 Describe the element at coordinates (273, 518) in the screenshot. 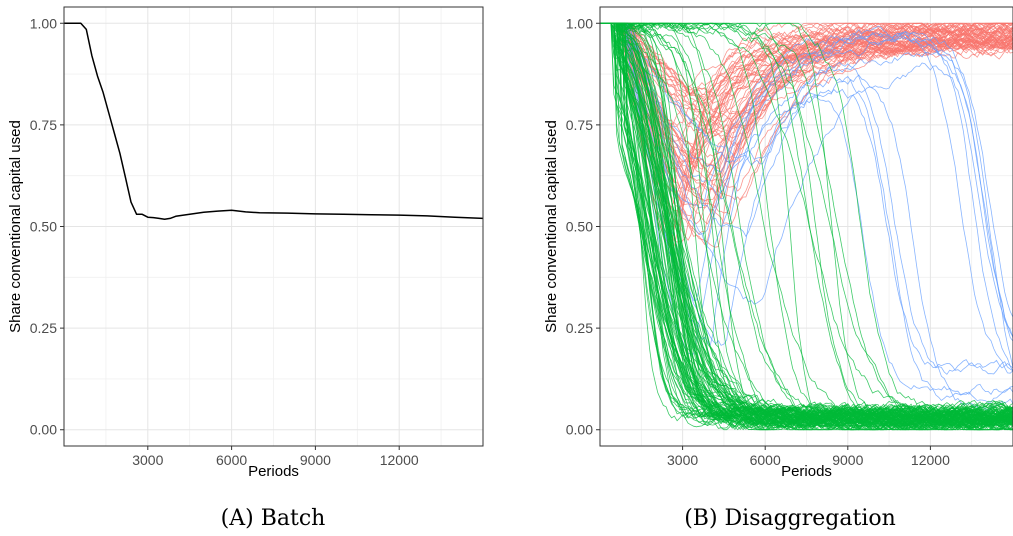

I see `panel-caption: (A) Batch` at that location.